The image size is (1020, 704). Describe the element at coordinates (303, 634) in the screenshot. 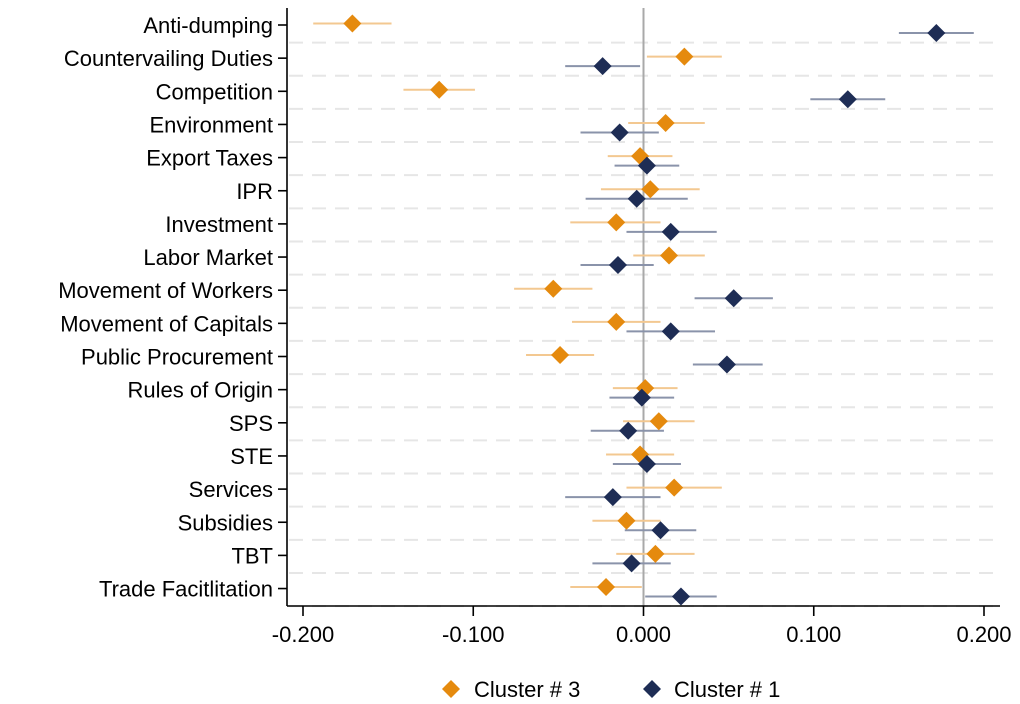

I see `x-tick-label: -0.200` at that location.